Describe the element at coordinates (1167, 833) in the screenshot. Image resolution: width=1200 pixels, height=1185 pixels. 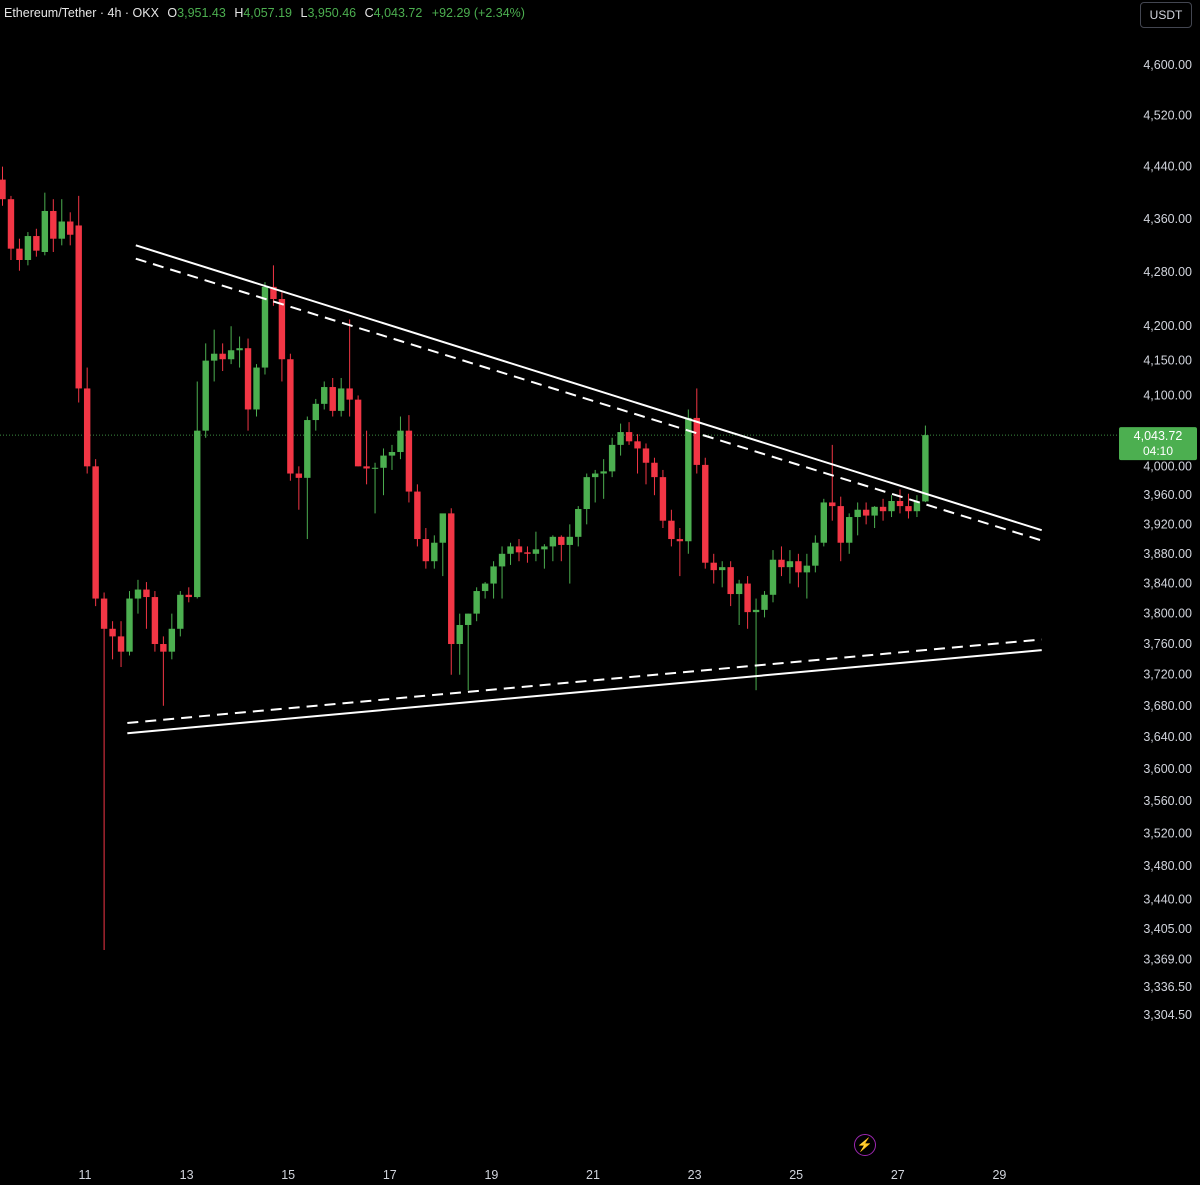
I see `y-tick-label: 3,520.00` at that location.